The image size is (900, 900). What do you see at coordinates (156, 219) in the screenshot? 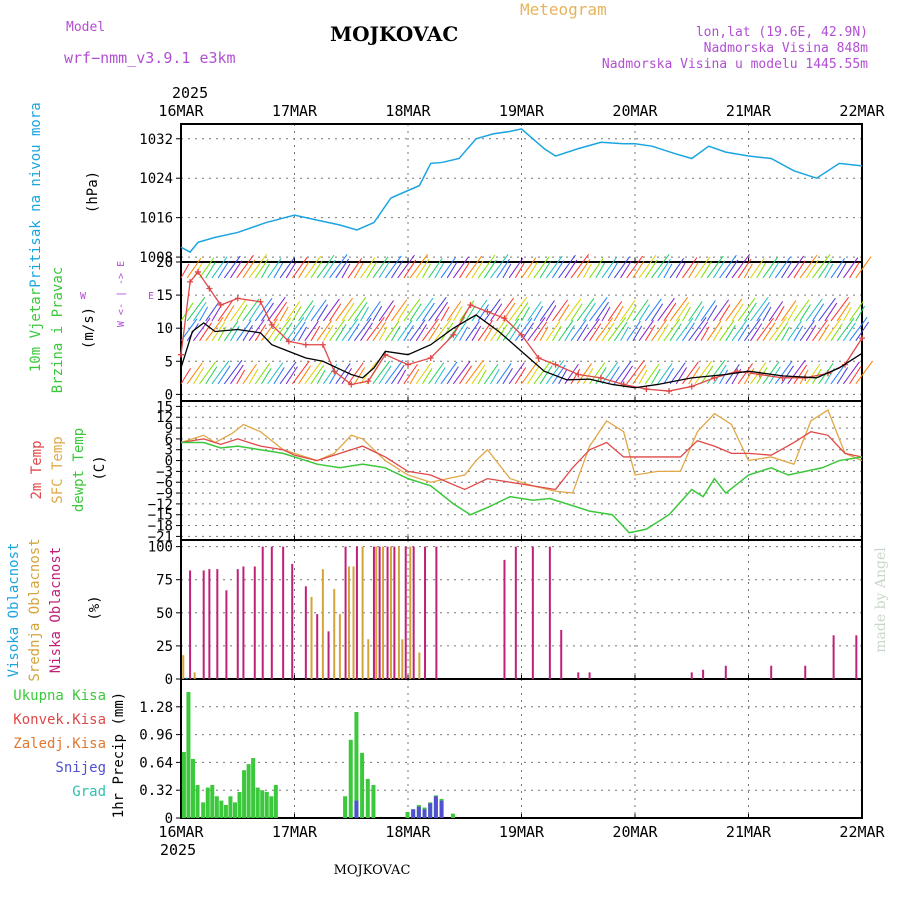
I see `y-tick-label: 1016` at bounding box center [156, 219].